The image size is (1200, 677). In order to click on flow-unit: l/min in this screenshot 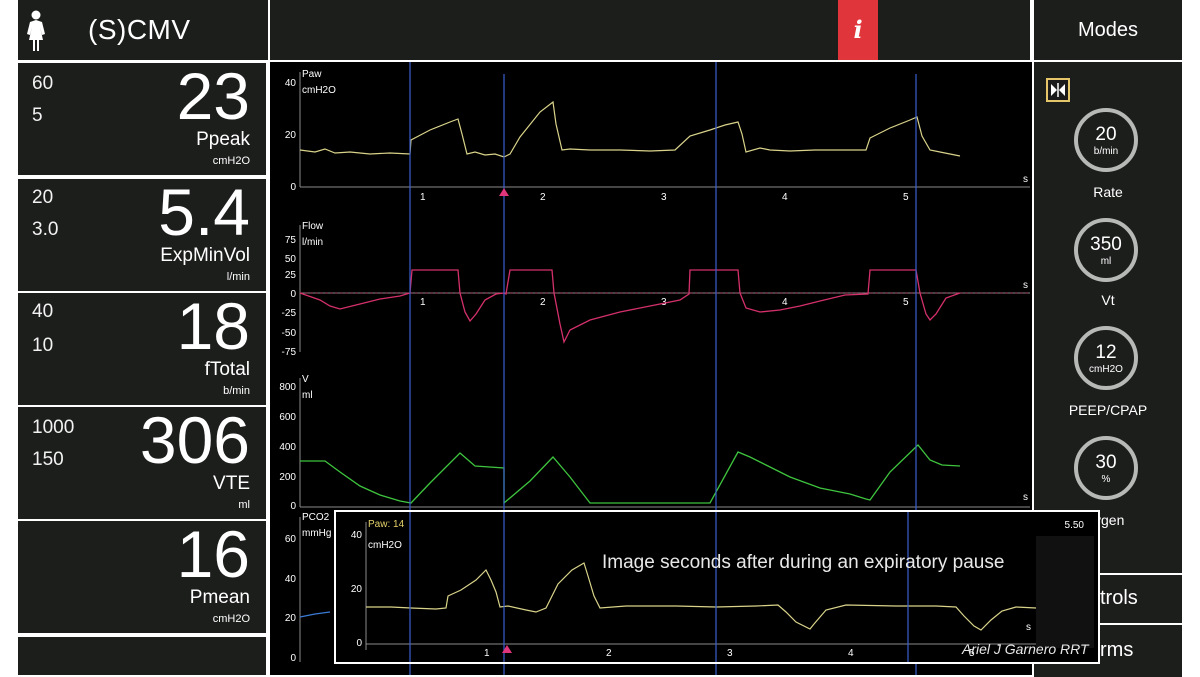, I will do `click(312, 242)`.